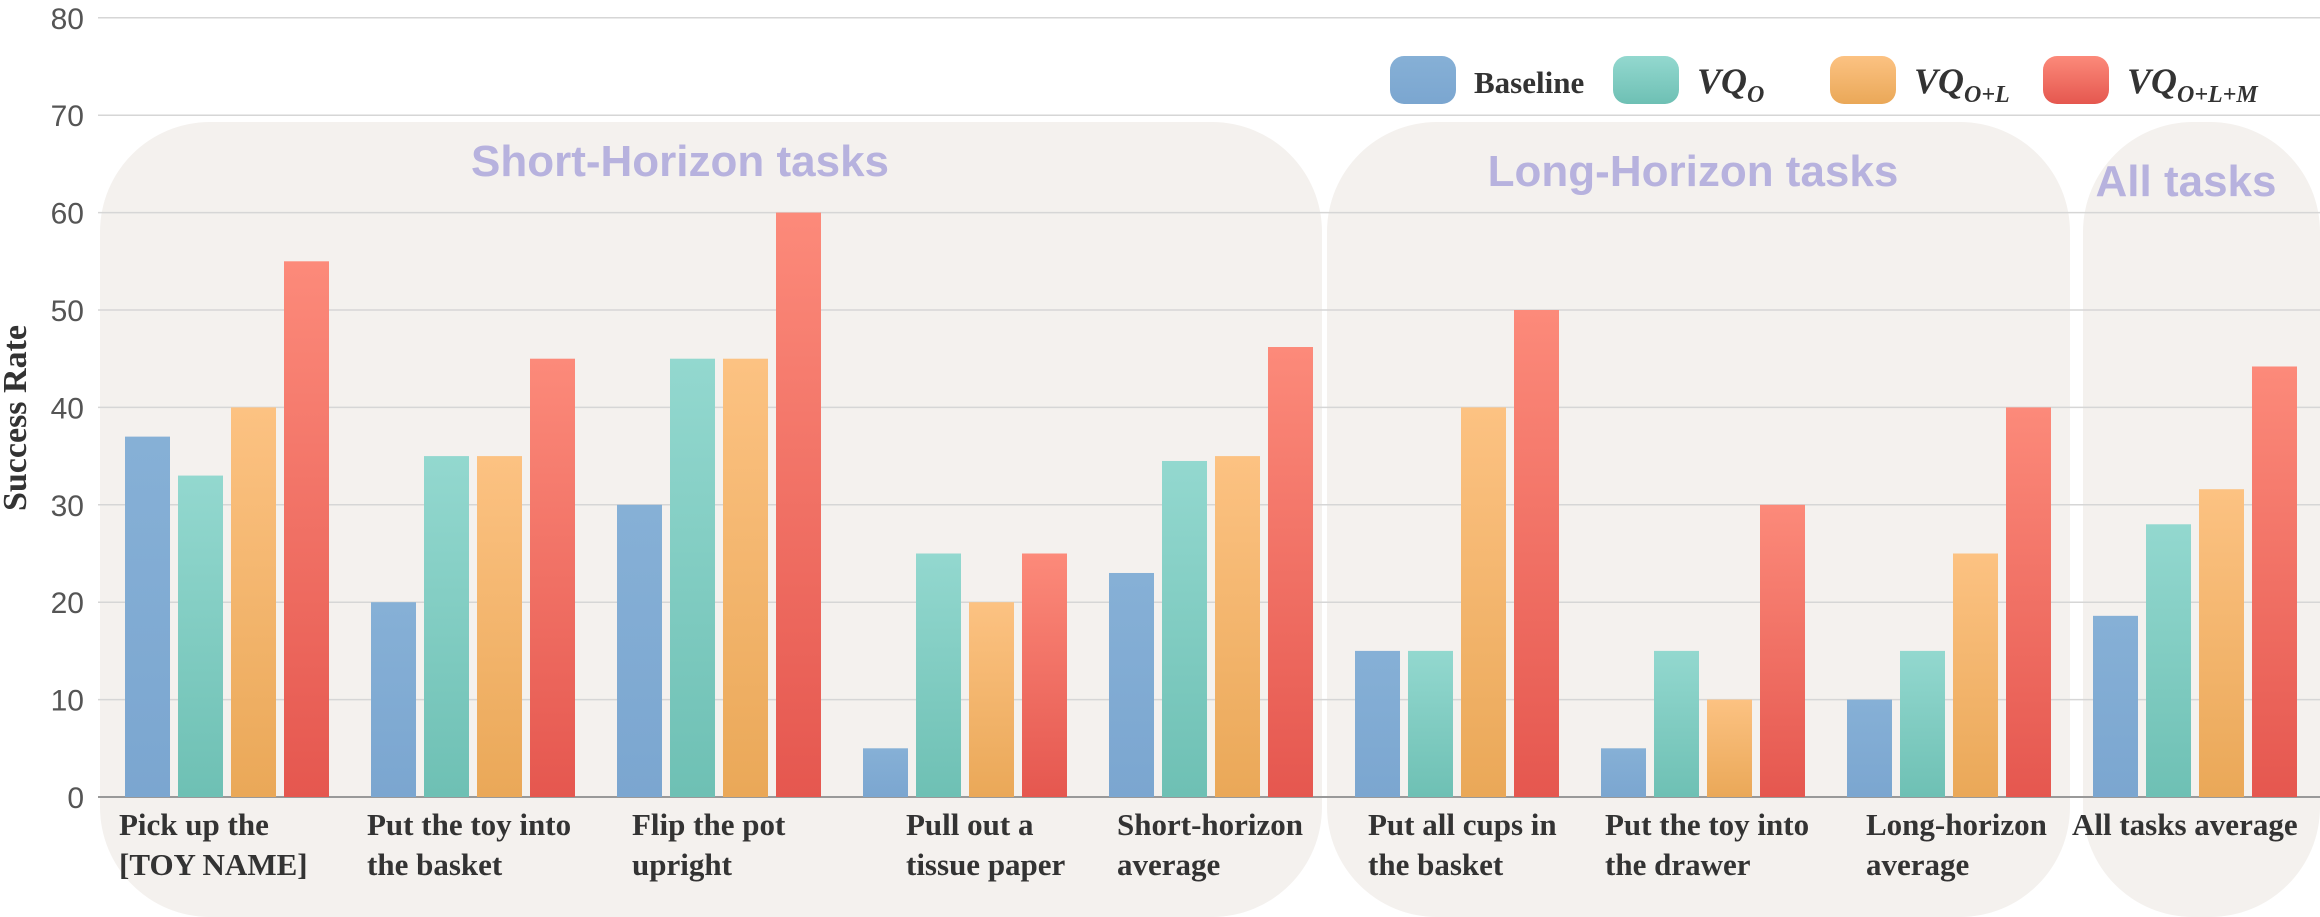 Image resolution: width=2320 pixels, height=917 pixels. Describe the element at coordinates (1168, 864) in the screenshot. I see `x-label-5-line-2: average` at that location.